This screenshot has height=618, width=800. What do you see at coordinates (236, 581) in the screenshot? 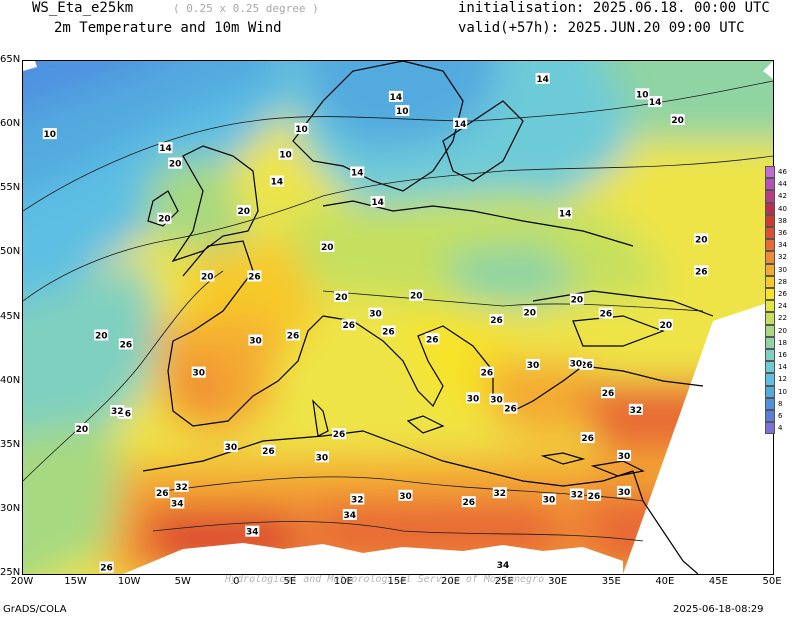
I see `lon-tick-label: 0` at bounding box center [236, 581].